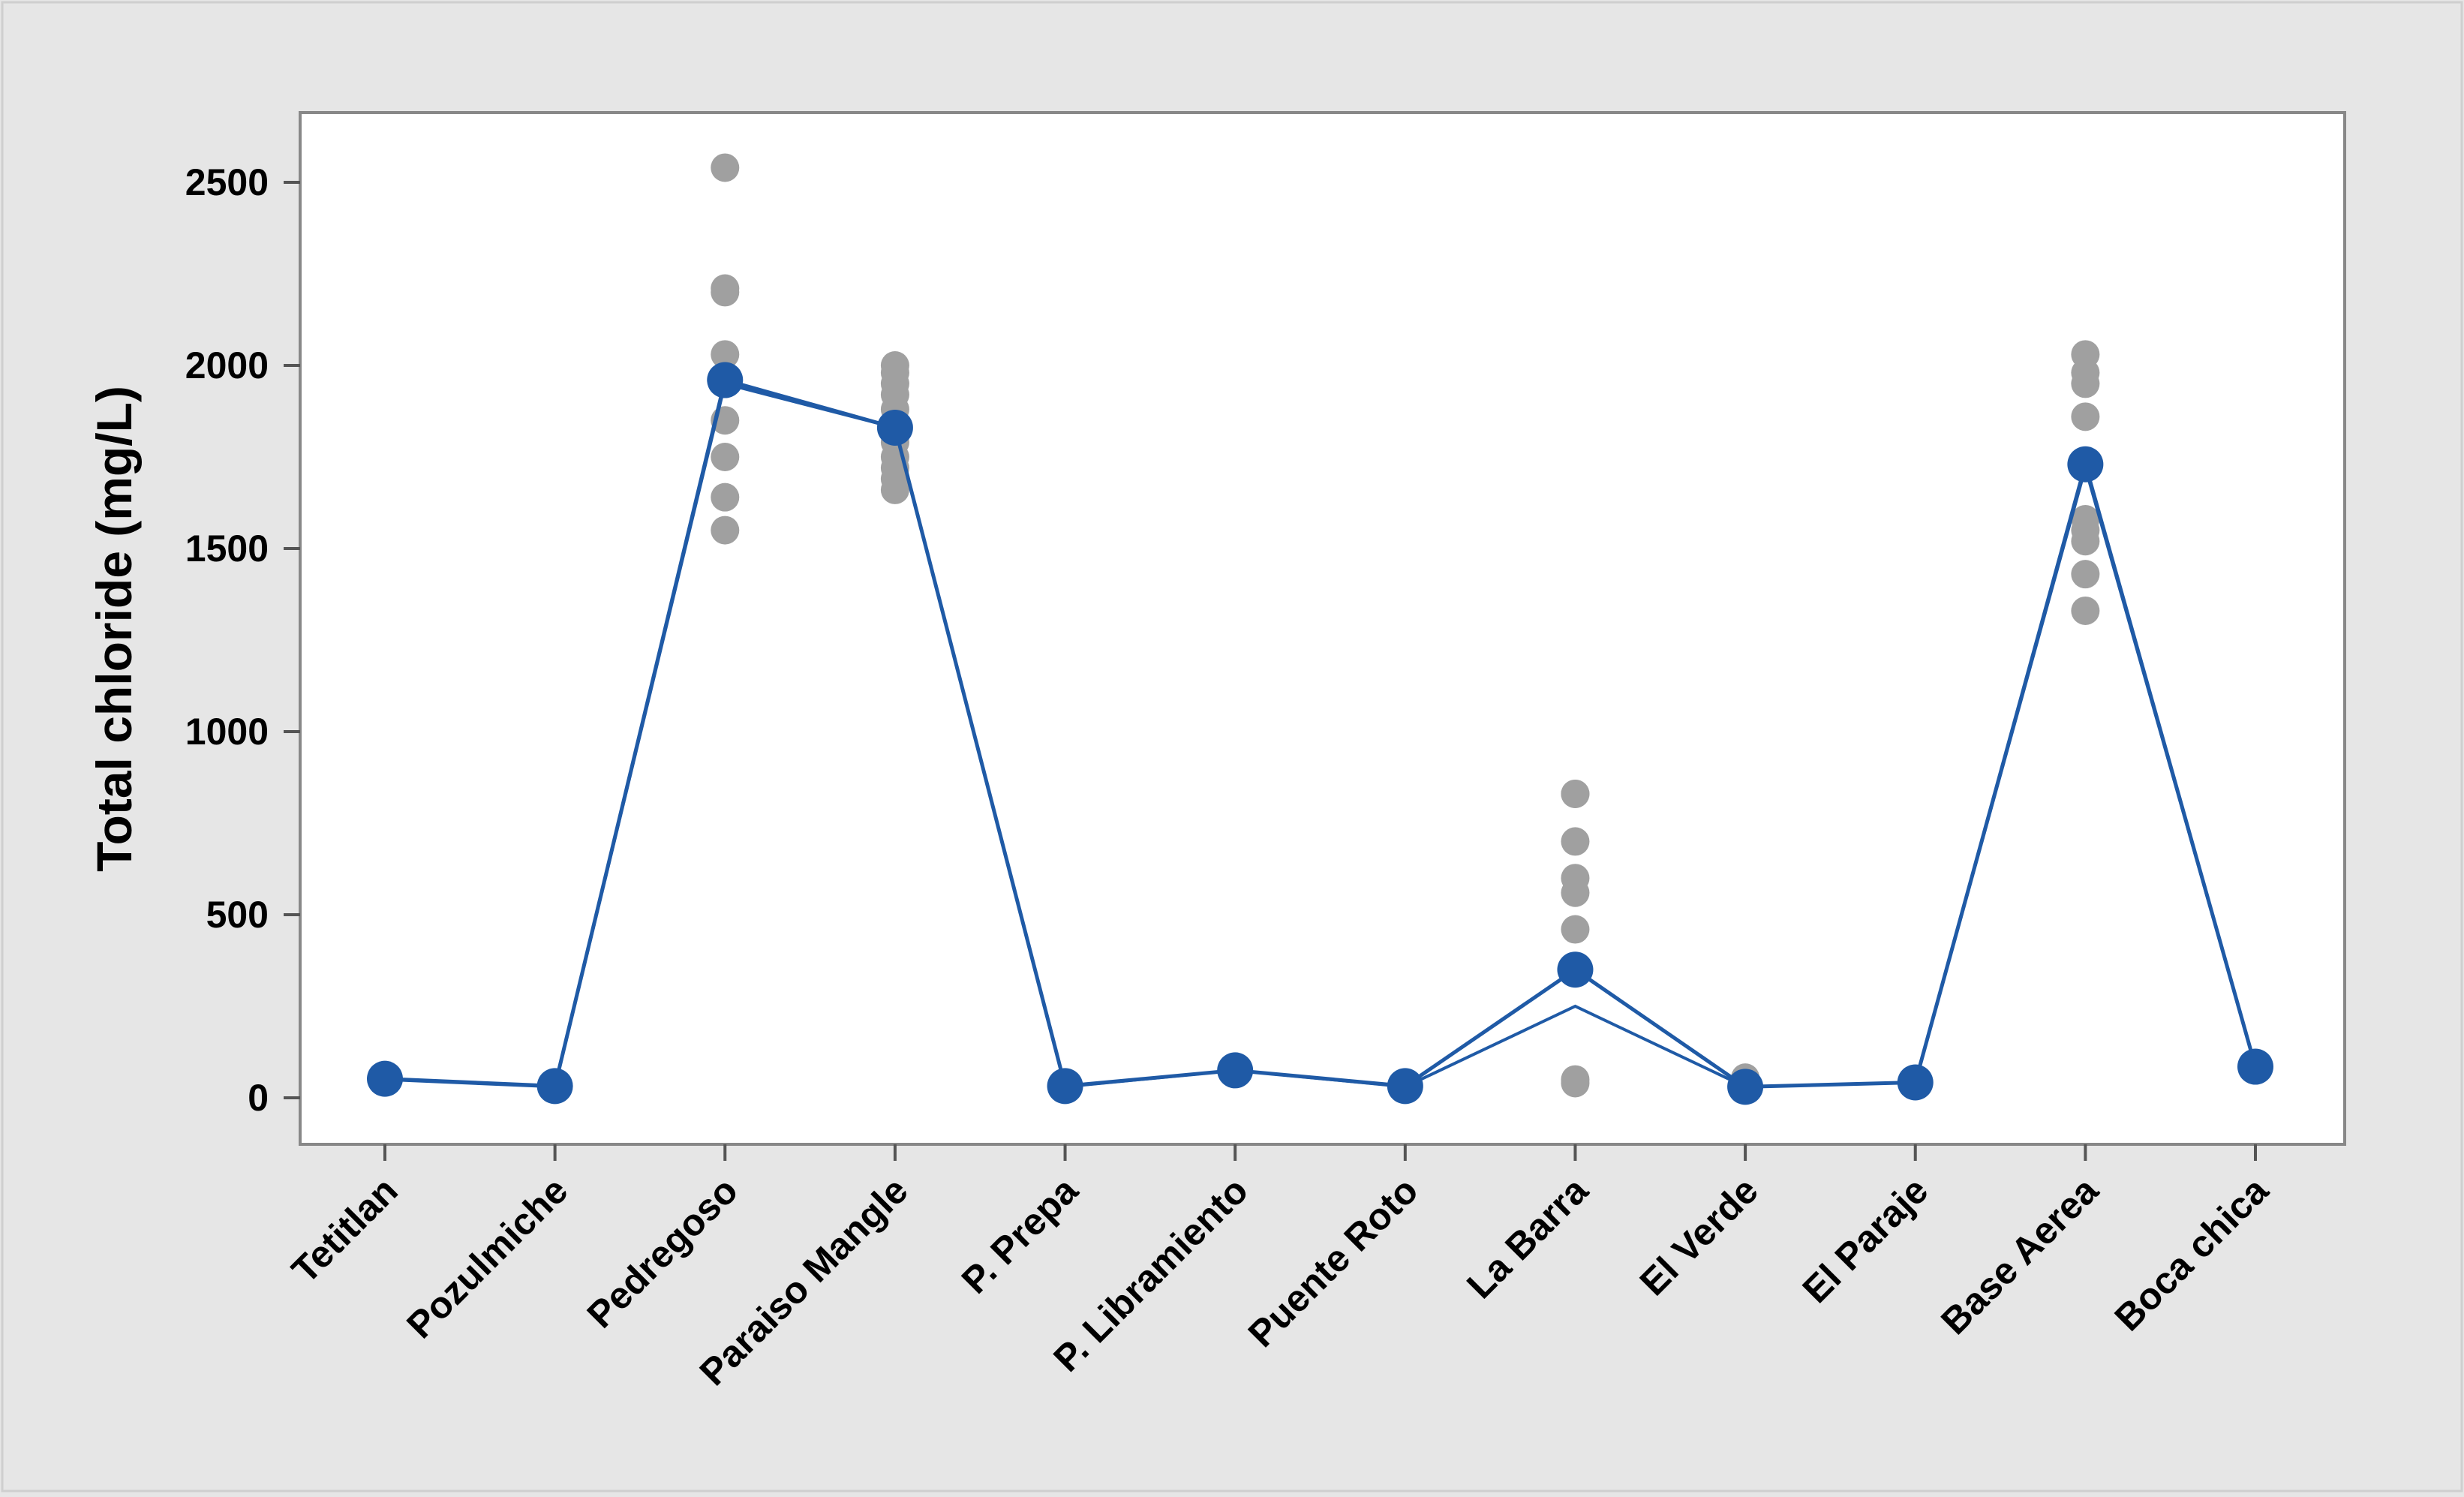 Image resolution: width=2464 pixels, height=1497 pixels. Describe the element at coordinates (114, 629) in the screenshot. I see `y-axis-label: Total chloride (mg/L)` at that location.